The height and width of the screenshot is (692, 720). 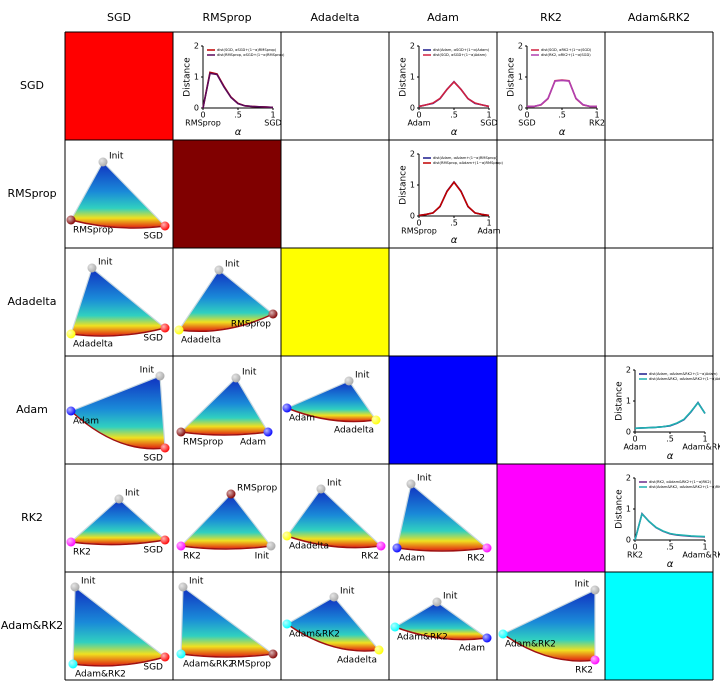 What do you see at coordinates (119, 17) in the screenshot?
I see `column-header: SGD` at bounding box center [119, 17].